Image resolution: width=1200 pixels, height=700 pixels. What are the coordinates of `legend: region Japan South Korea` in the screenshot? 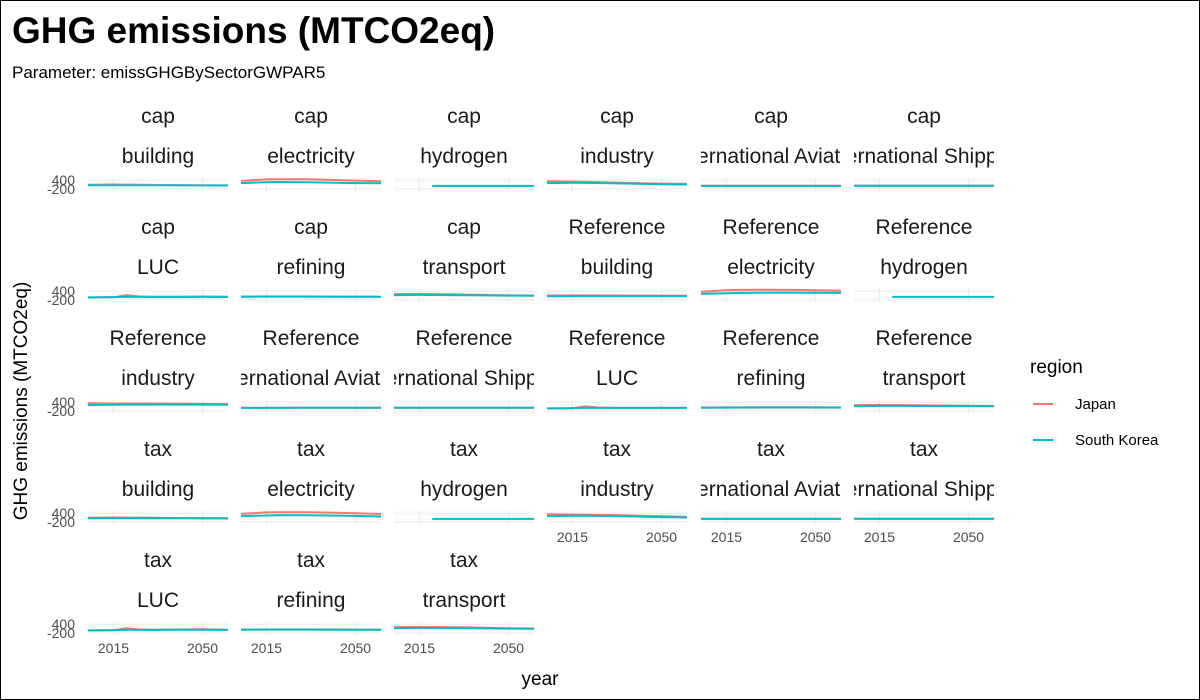 It's located at (1094, 403).